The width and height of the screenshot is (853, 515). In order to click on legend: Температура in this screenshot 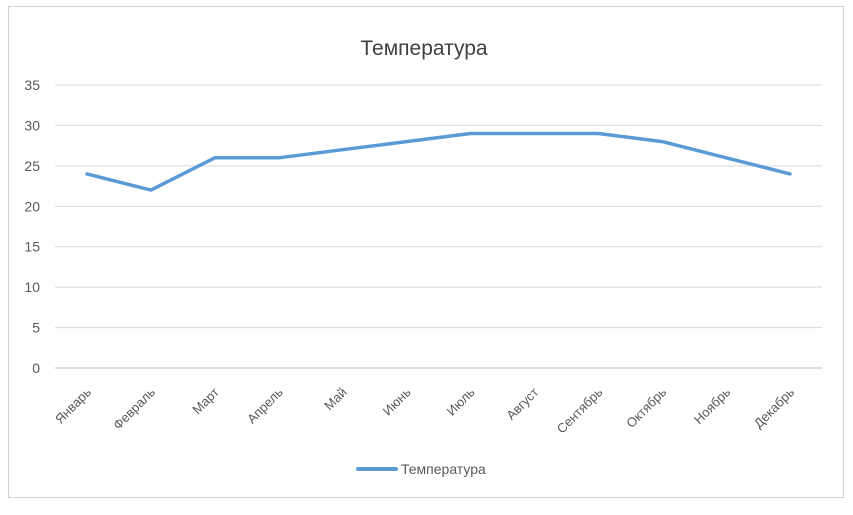, I will do `click(421, 469)`.